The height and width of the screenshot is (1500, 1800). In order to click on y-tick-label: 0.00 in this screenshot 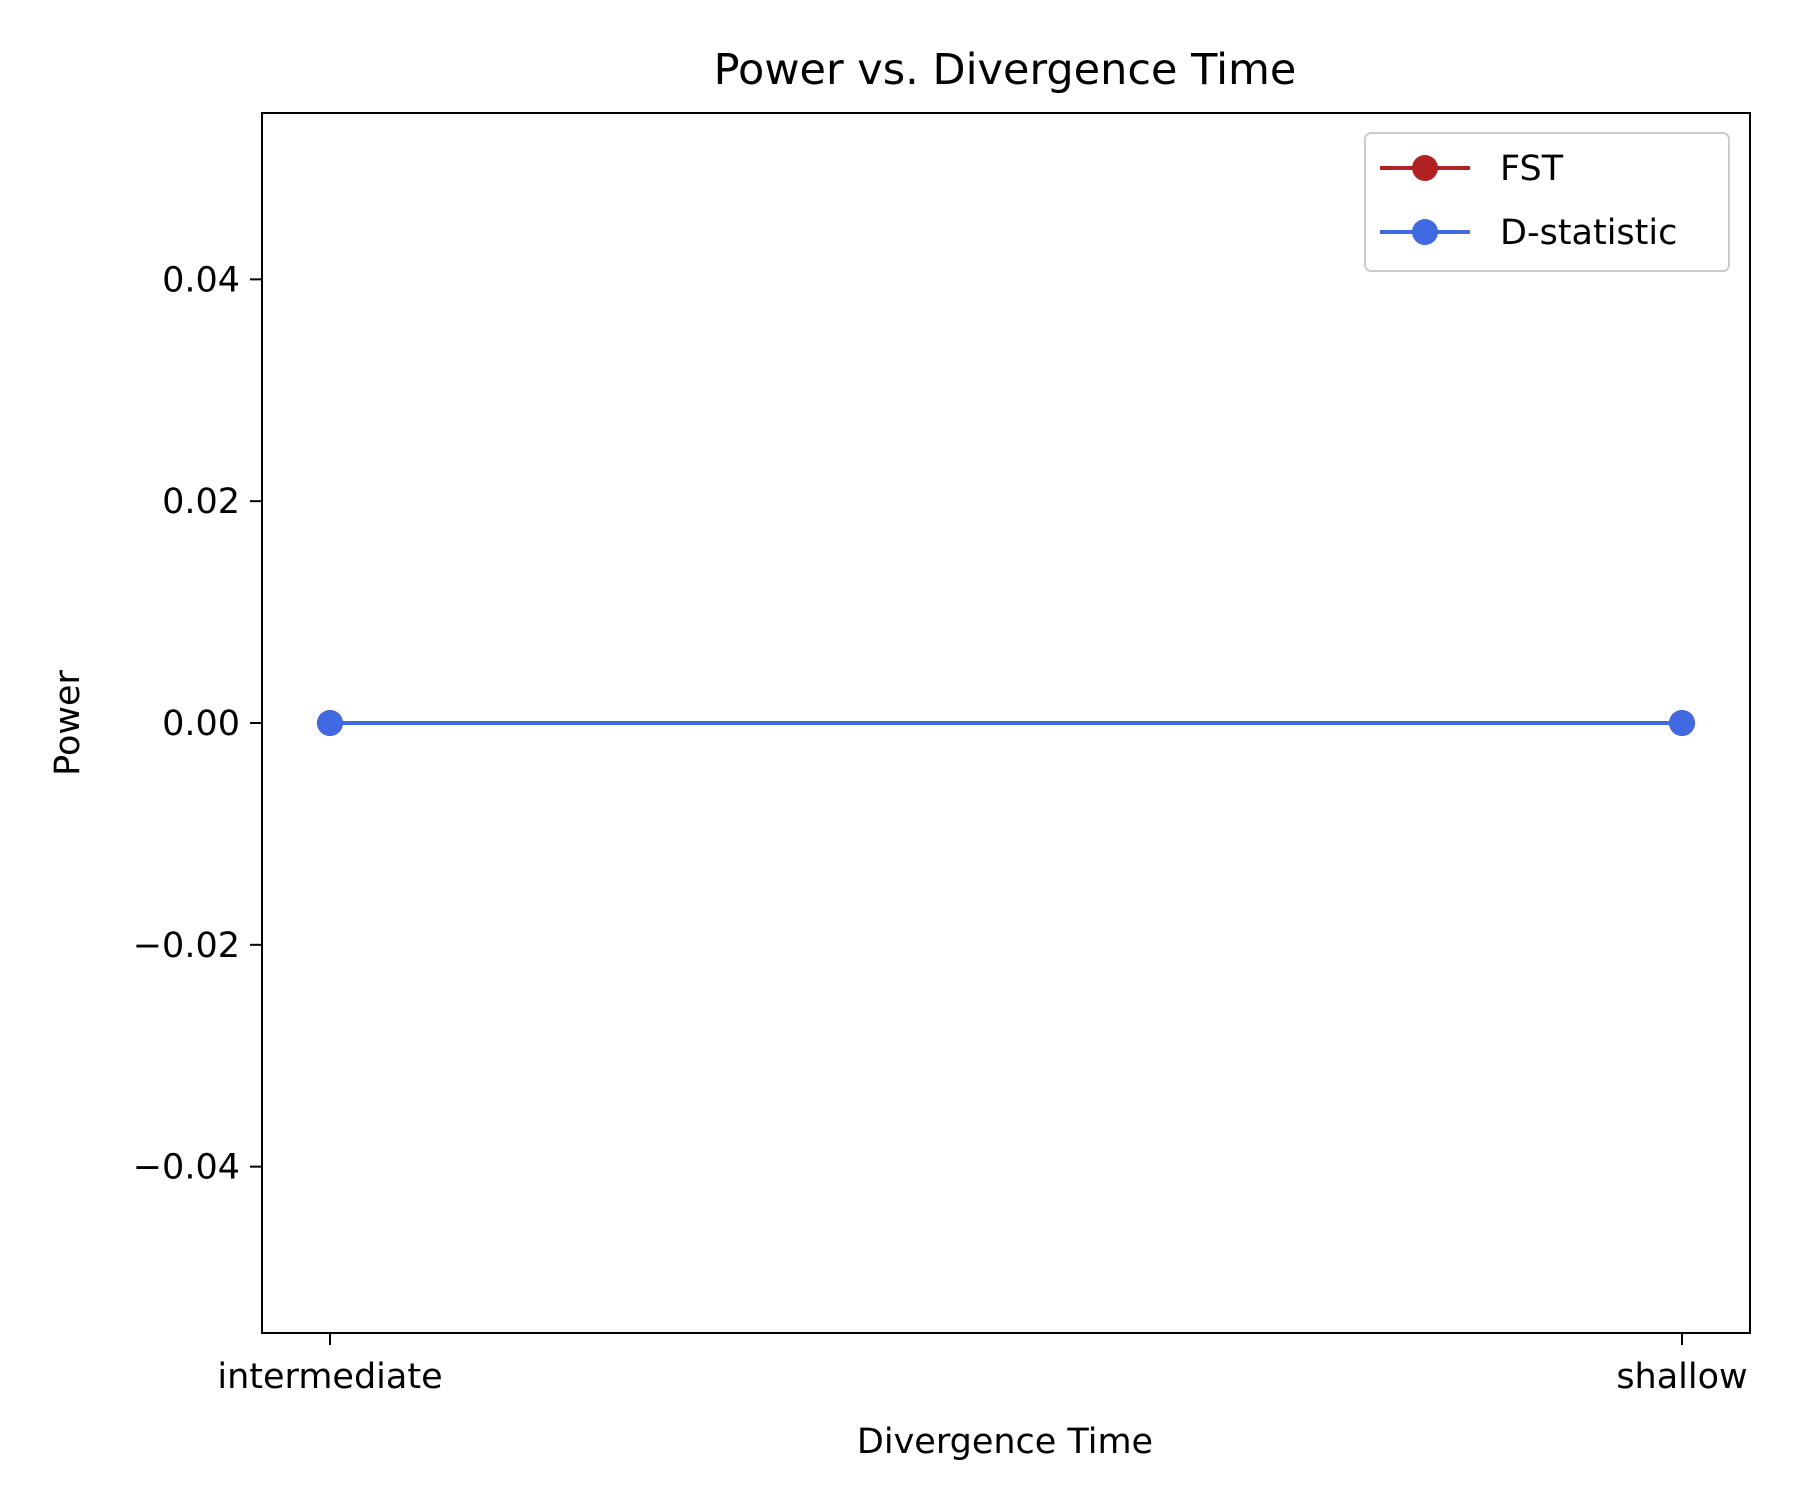, I will do `click(201, 724)`.